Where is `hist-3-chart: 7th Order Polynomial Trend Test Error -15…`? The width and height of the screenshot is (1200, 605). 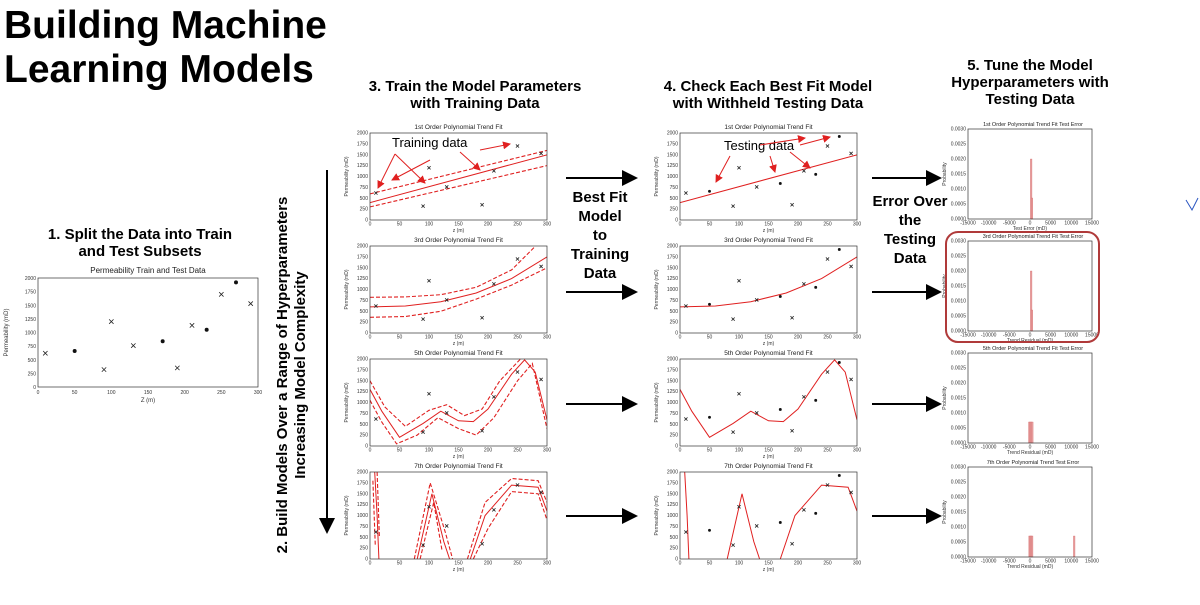 hist-3-chart: 7th Order Polynomial Trend Test Error -15… is located at coordinates (1020, 515).